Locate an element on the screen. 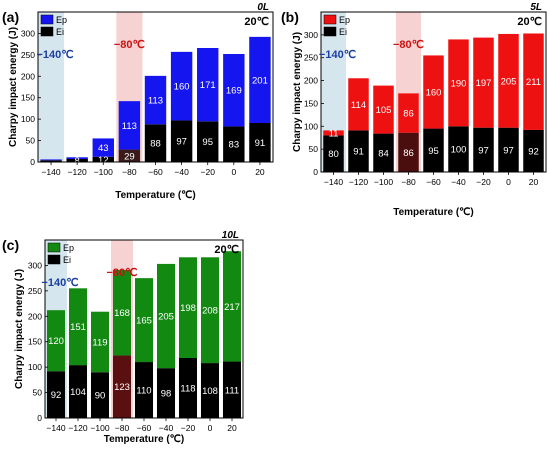 This screenshot has height=455, width=550. data-label-ei-1: 104 is located at coordinates (78, 392).